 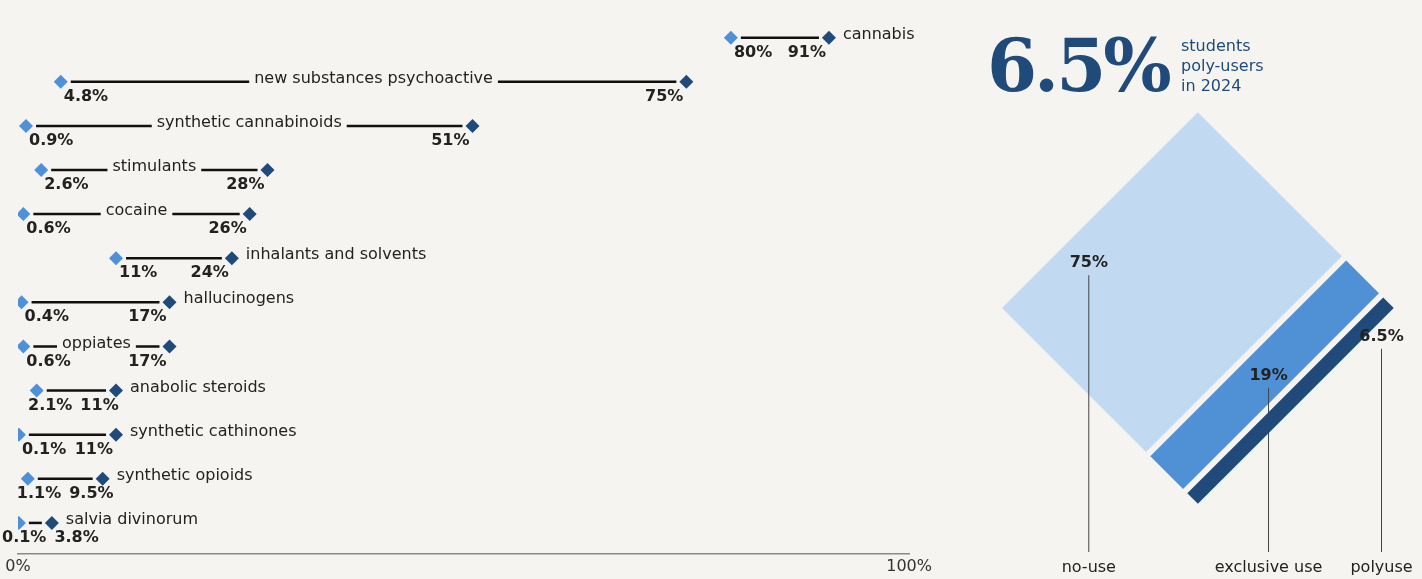 What do you see at coordinates (909, 565) in the screenshot?
I see `x-tick-label: 100%` at bounding box center [909, 565].